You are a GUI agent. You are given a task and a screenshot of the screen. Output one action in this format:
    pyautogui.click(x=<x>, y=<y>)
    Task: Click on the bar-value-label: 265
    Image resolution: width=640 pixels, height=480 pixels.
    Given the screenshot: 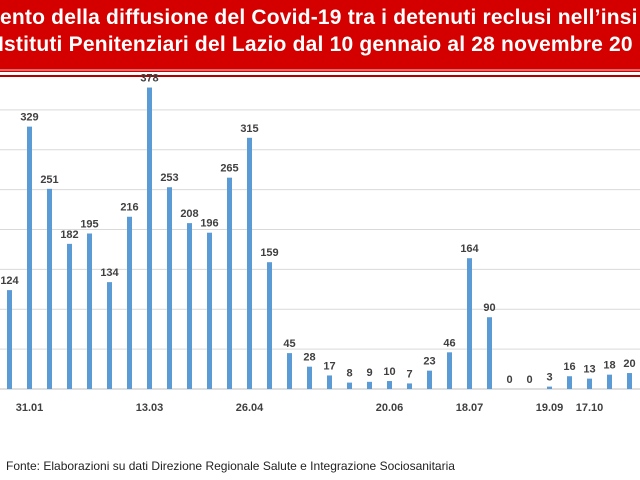 What is the action you would take?
    pyautogui.click(x=229, y=169)
    